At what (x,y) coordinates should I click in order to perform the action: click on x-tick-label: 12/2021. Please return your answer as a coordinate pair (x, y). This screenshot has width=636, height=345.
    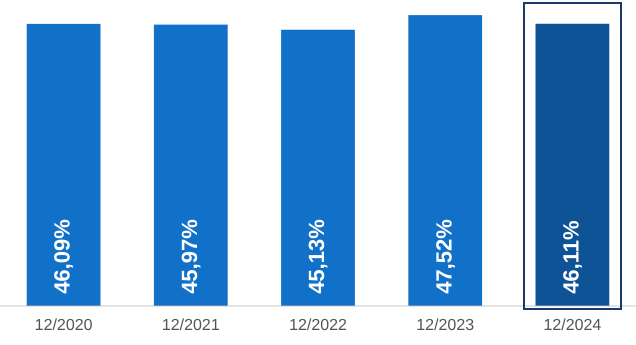
    Looking at the image, I should click on (191, 325).